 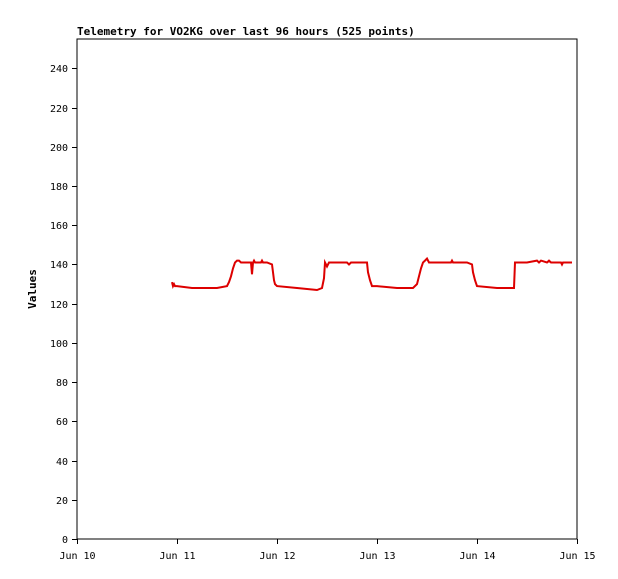 I want to click on x-axis: Jun 10 Jun 11 Jun 12 Jun 13 Jun 14 Jun 15, so click(x=327, y=550).